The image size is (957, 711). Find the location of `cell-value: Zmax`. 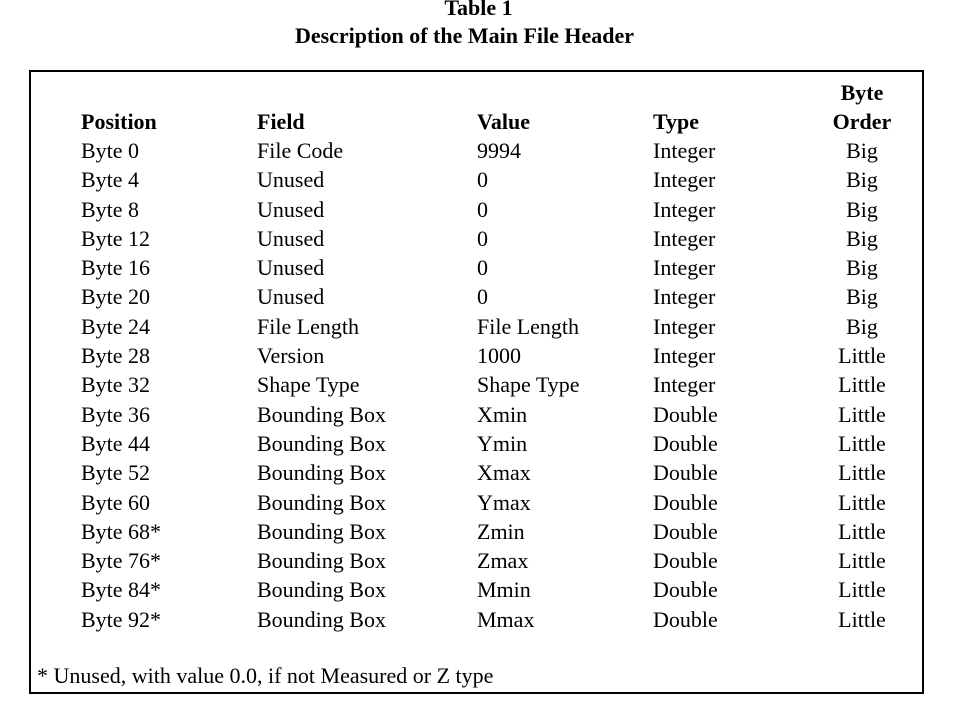

cell-value: Zmax is located at coordinates (503, 561).